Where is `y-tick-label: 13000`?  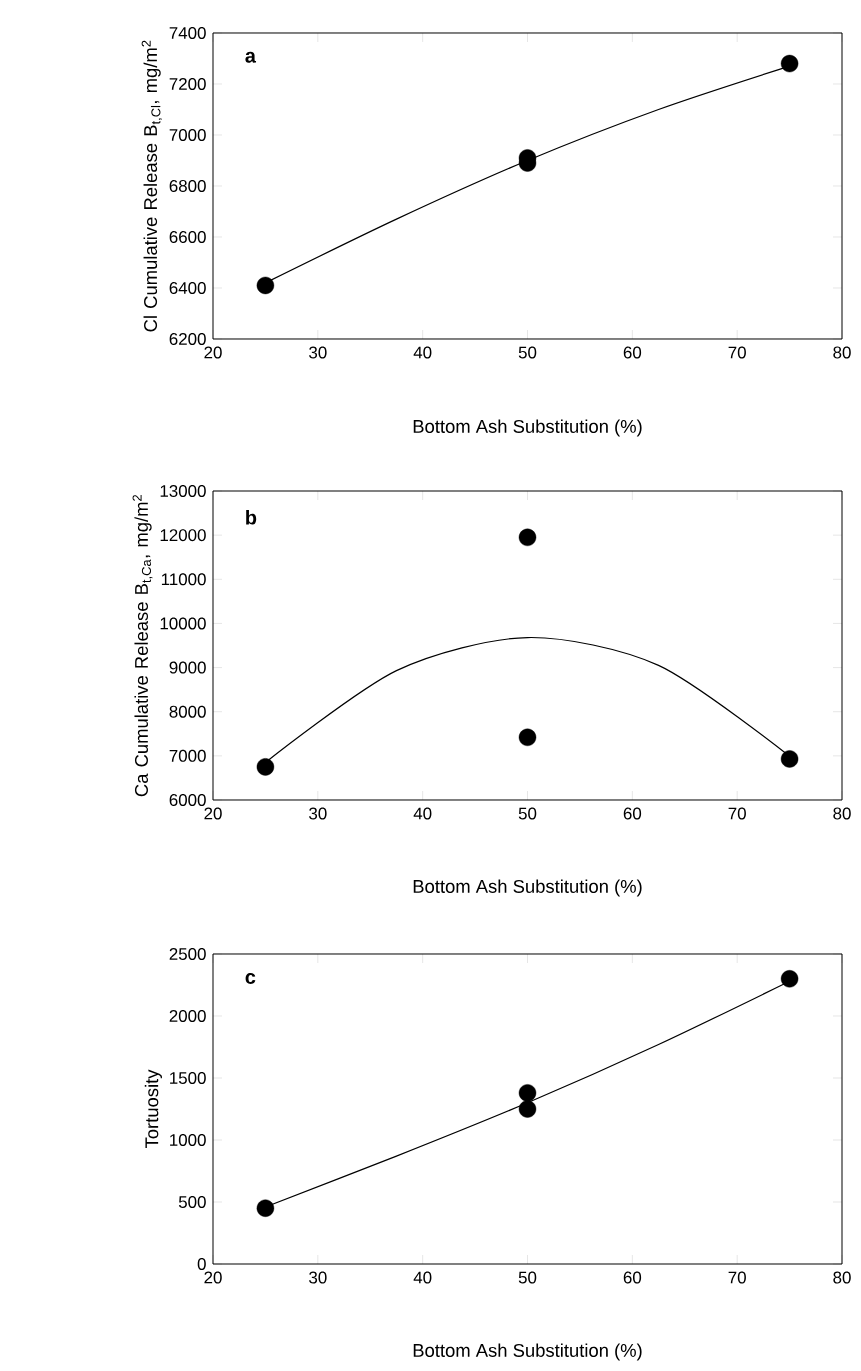
y-tick-label: 13000 is located at coordinates (183, 491).